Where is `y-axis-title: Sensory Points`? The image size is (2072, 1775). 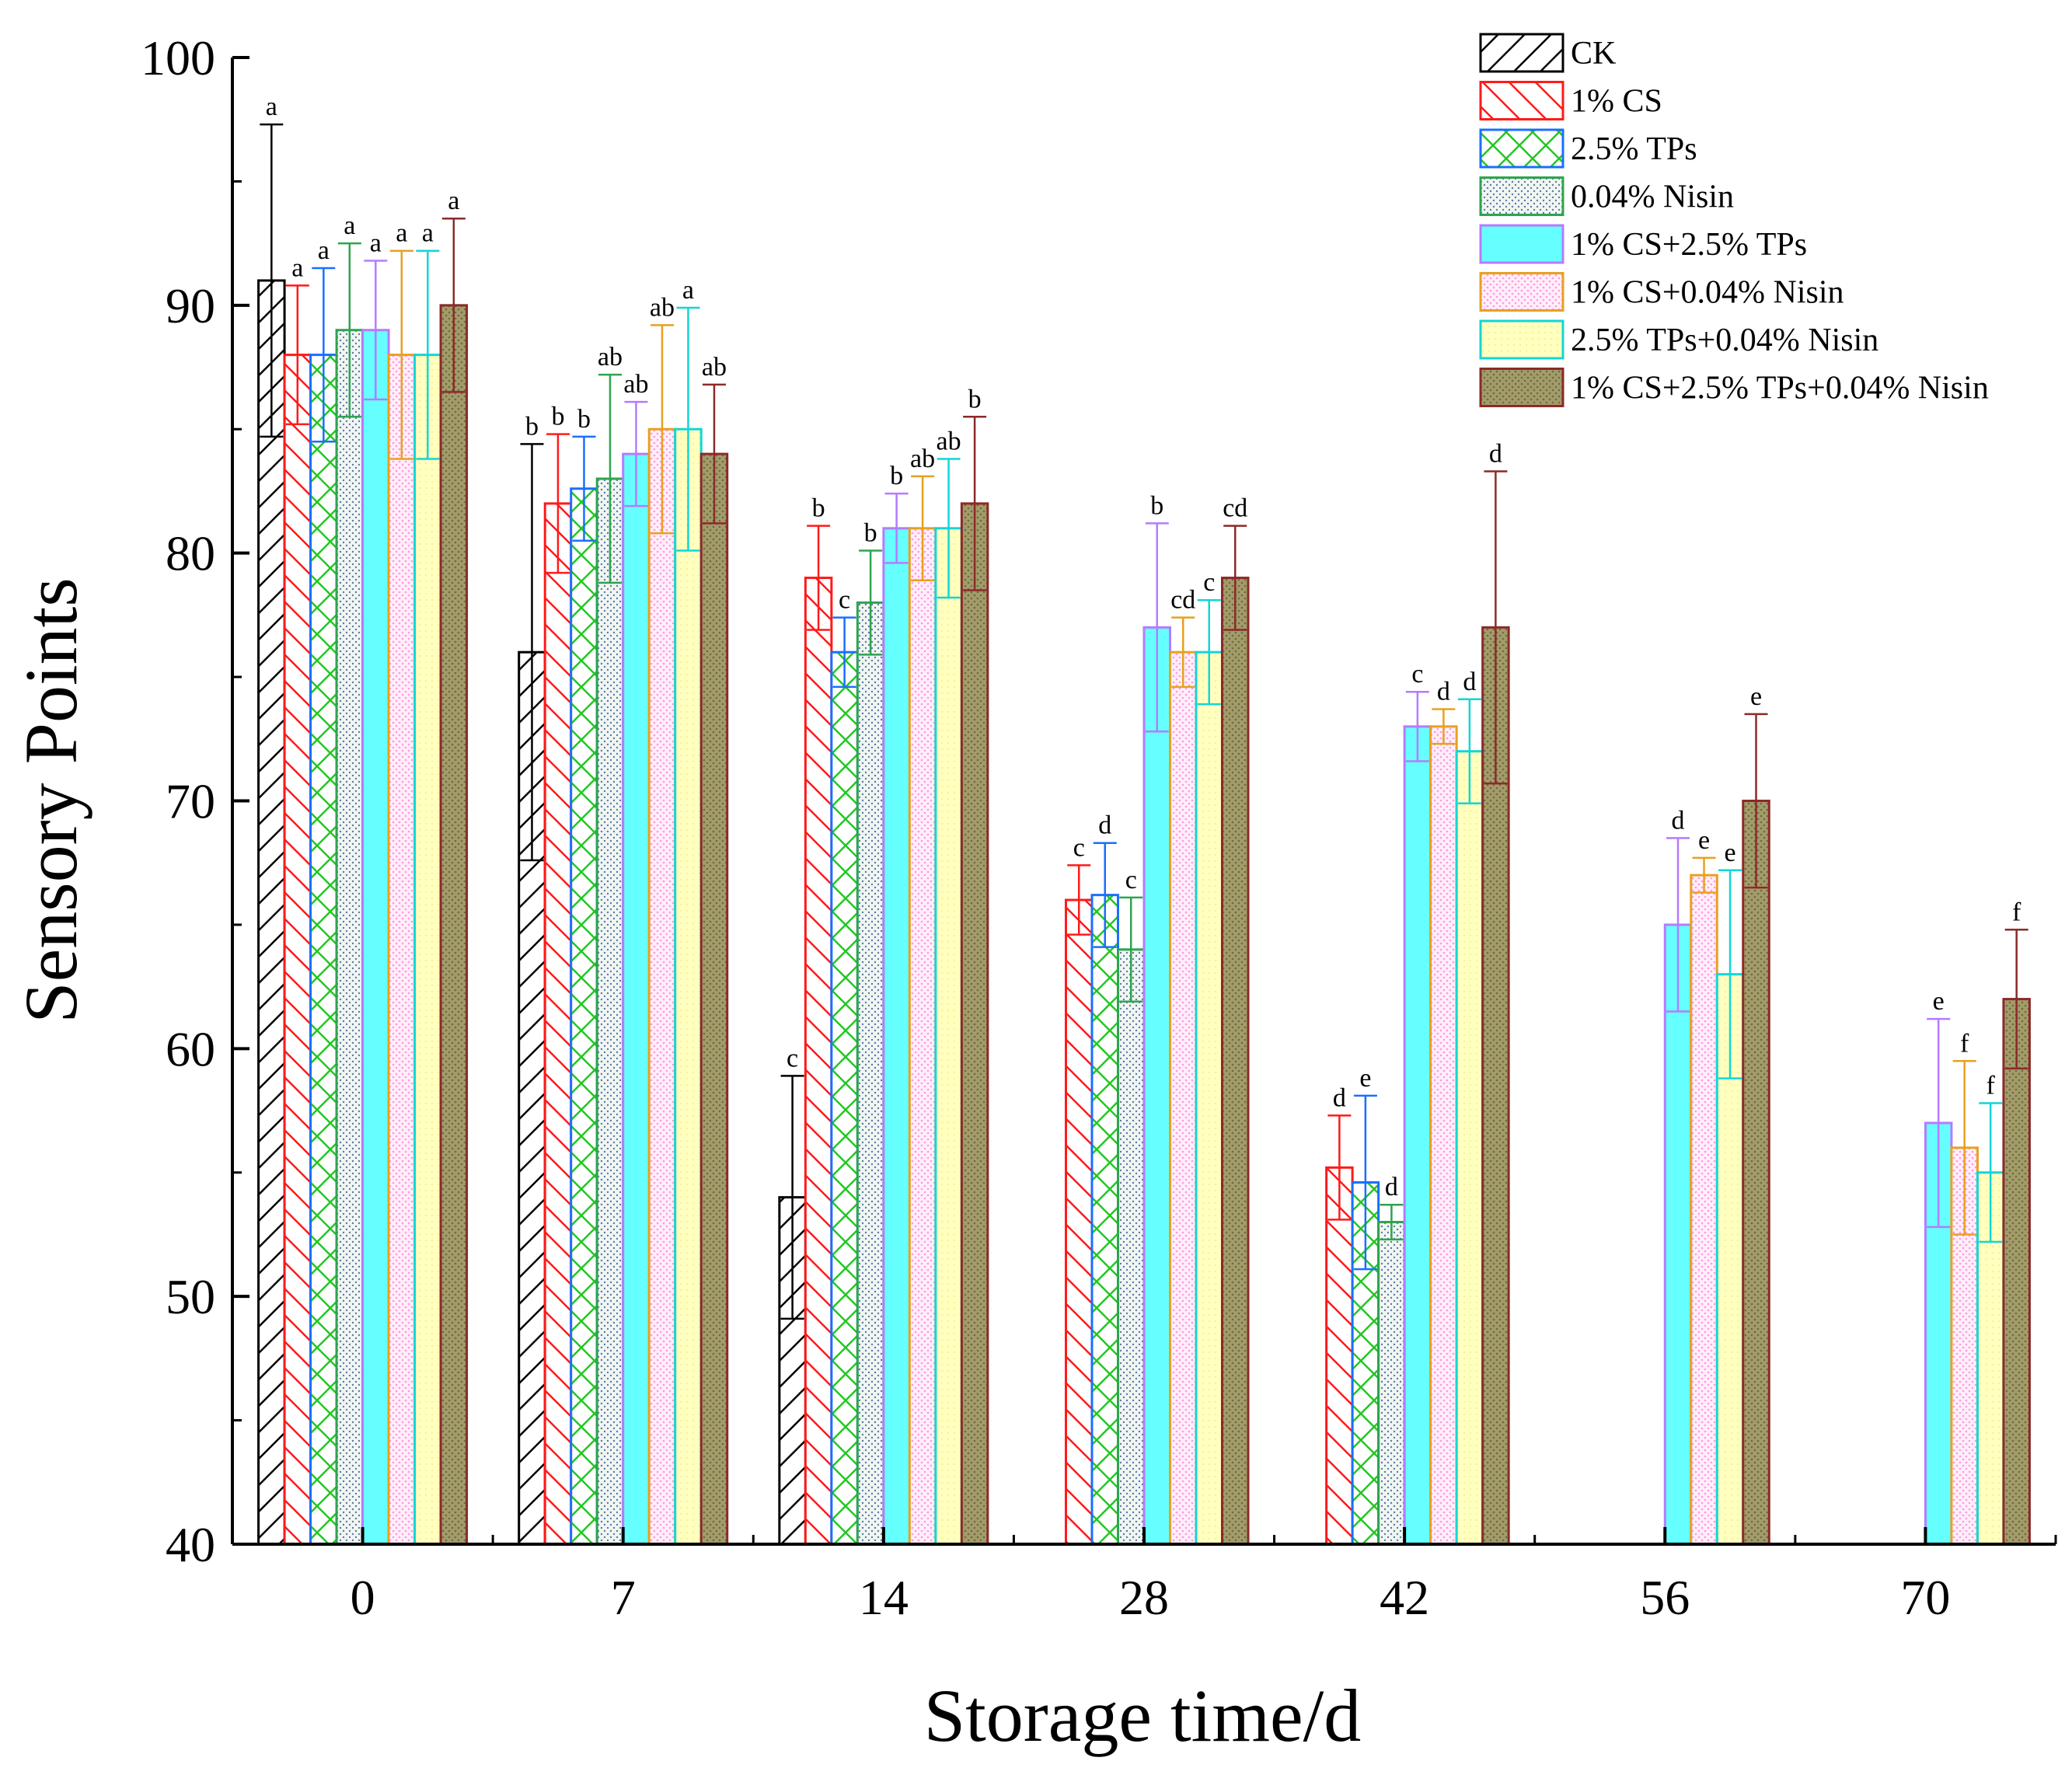
y-axis-title: Sensory Points is located at coordinates (50, 800).